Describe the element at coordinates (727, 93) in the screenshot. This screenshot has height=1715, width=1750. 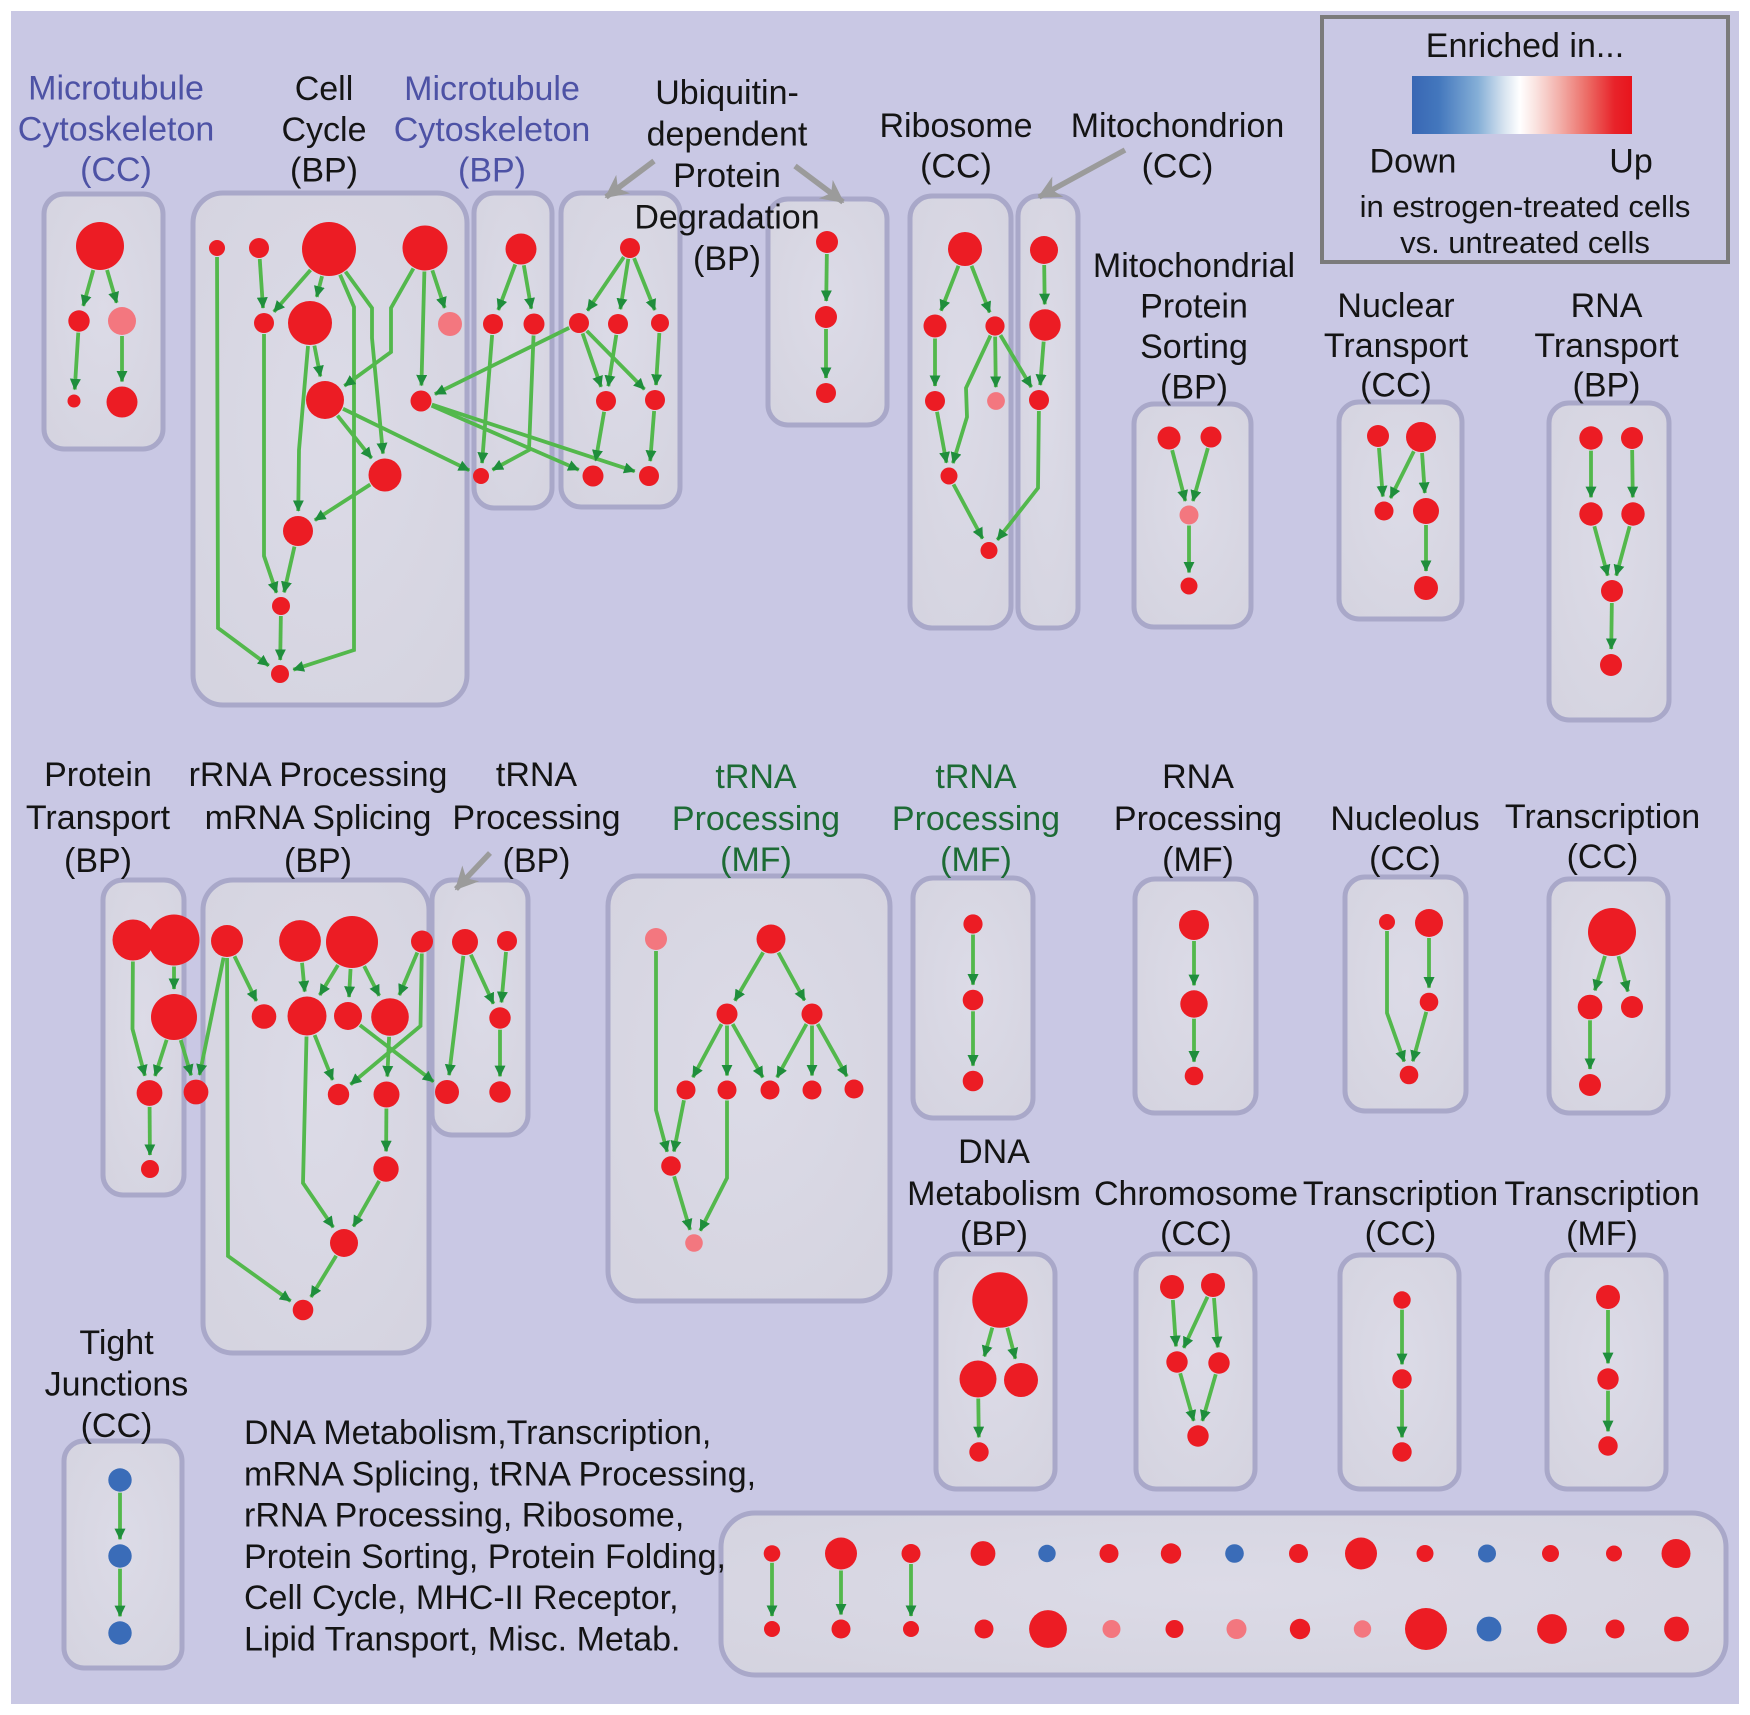
I see `svg-text: Ubiquitin-` at that location.